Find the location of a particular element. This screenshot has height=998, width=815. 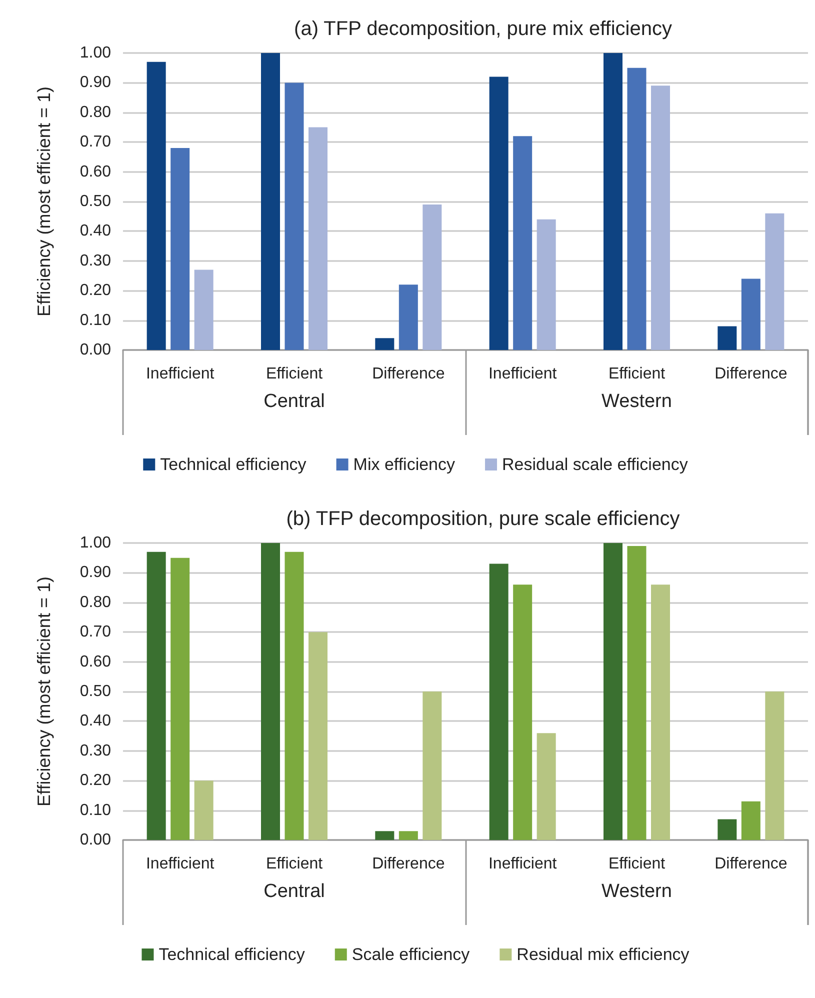

chart-title: (a) TFP decomposition, pure mix efficiency is located at coordinates (483, 29).